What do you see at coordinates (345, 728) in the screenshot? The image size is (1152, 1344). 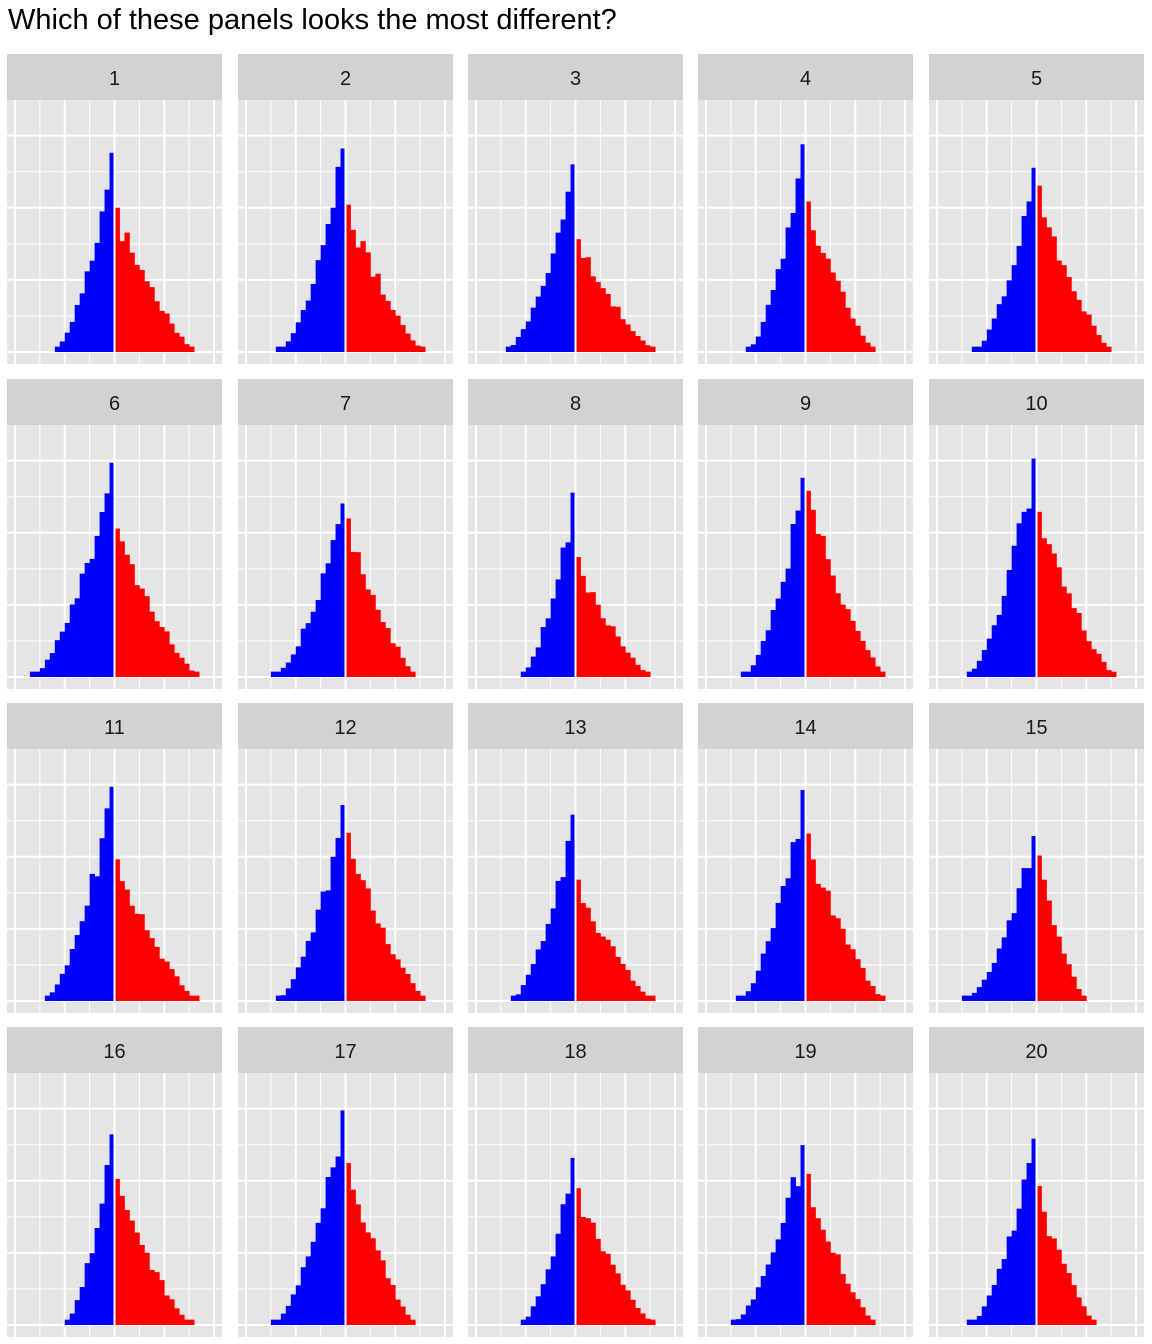 I see `panel-label: 12` at bounding box center [345, 728].